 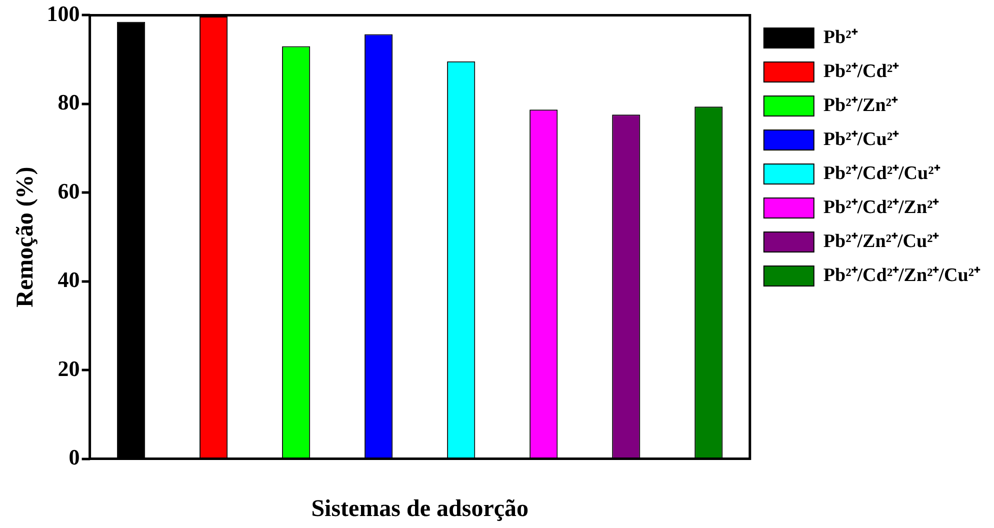 I want to click on legend-label: Pb²⁺/Cu²⁺, so click(x=861, y=139).